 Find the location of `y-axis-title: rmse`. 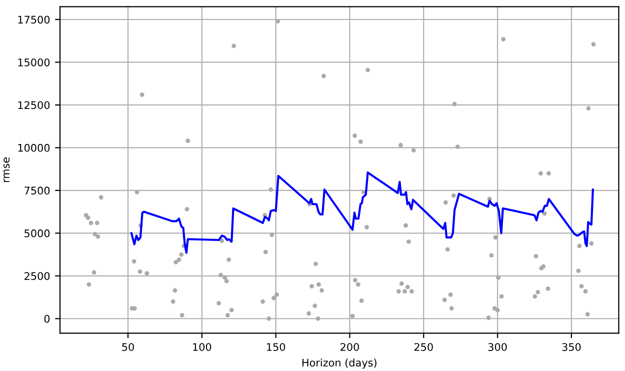

y-axis-title: rmse is located at coordinates (7, 169).